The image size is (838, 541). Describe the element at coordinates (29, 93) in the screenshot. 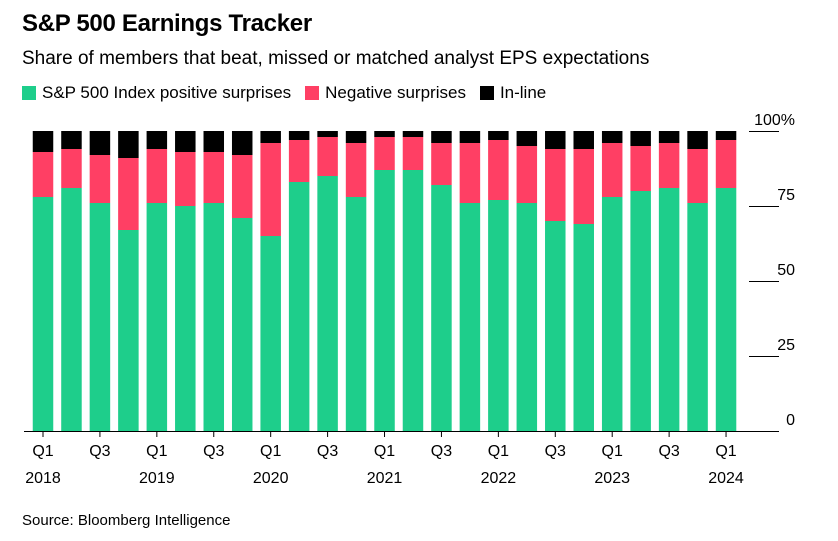

I see `legend-swatch-positive` at that location.